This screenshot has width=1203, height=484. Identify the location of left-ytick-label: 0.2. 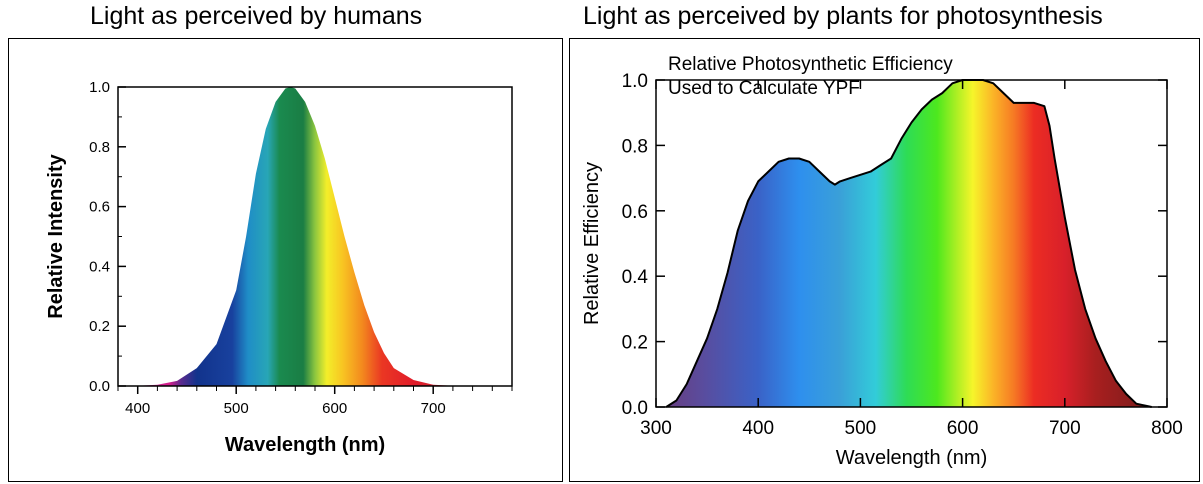
(99, 326).